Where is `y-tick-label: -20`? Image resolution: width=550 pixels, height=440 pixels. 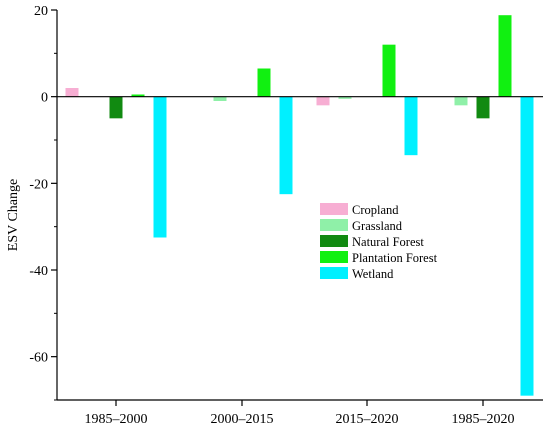
y-tick-label: -20 is located at coordinates (38, 184).